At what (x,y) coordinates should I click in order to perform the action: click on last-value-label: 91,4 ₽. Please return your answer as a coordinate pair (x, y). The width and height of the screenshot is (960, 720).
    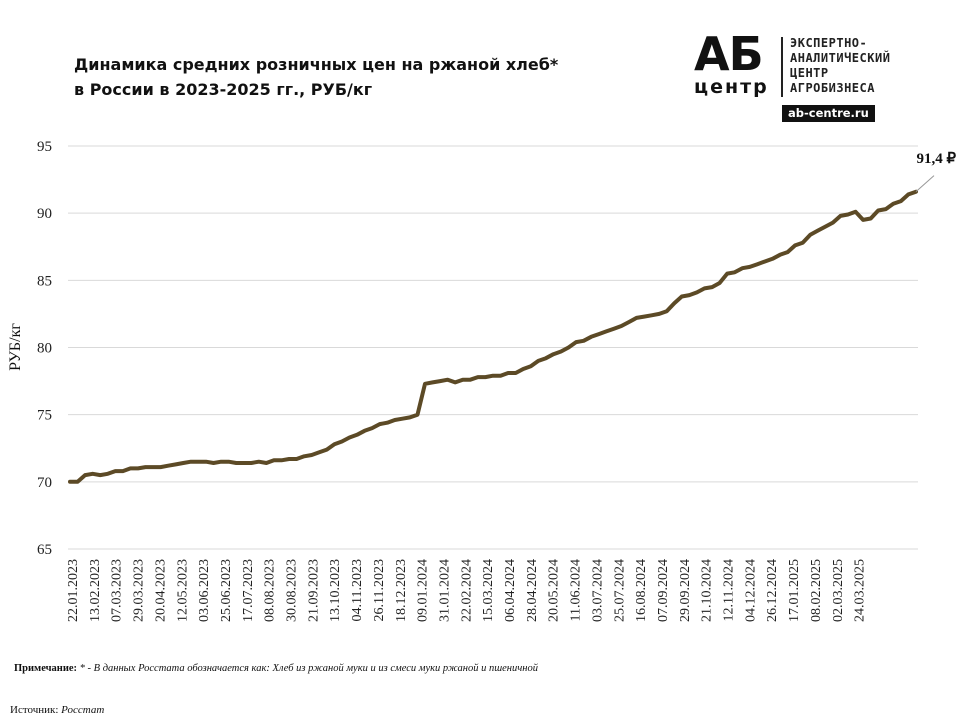
    Looking at the image, I should click on (936, 159).